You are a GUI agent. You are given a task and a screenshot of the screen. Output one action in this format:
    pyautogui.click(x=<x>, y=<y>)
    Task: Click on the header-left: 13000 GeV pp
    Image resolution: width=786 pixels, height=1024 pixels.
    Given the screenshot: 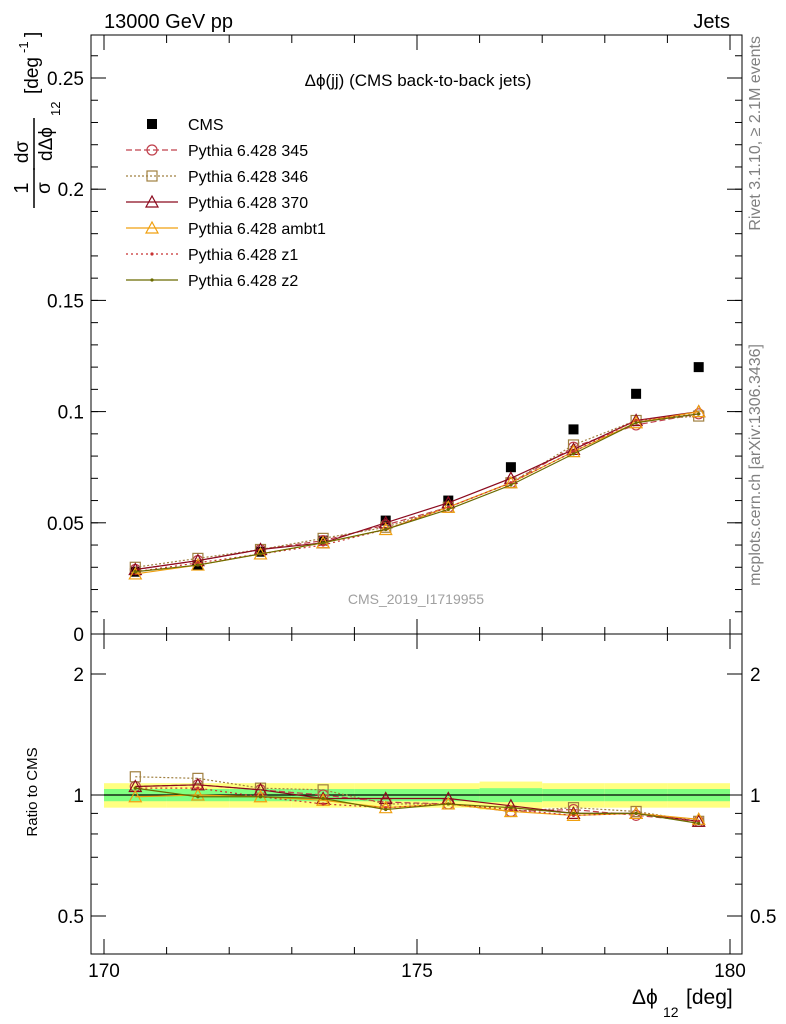 What is the action you would take?
    pyautogui.click(x=168, y=22)
    